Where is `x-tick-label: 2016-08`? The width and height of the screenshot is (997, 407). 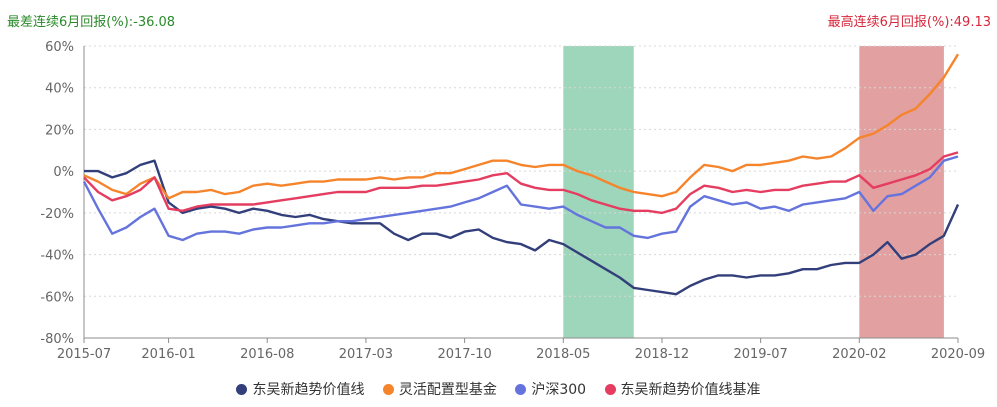
x-tick-label: 2016-08 is located at coordinates (267, 354).